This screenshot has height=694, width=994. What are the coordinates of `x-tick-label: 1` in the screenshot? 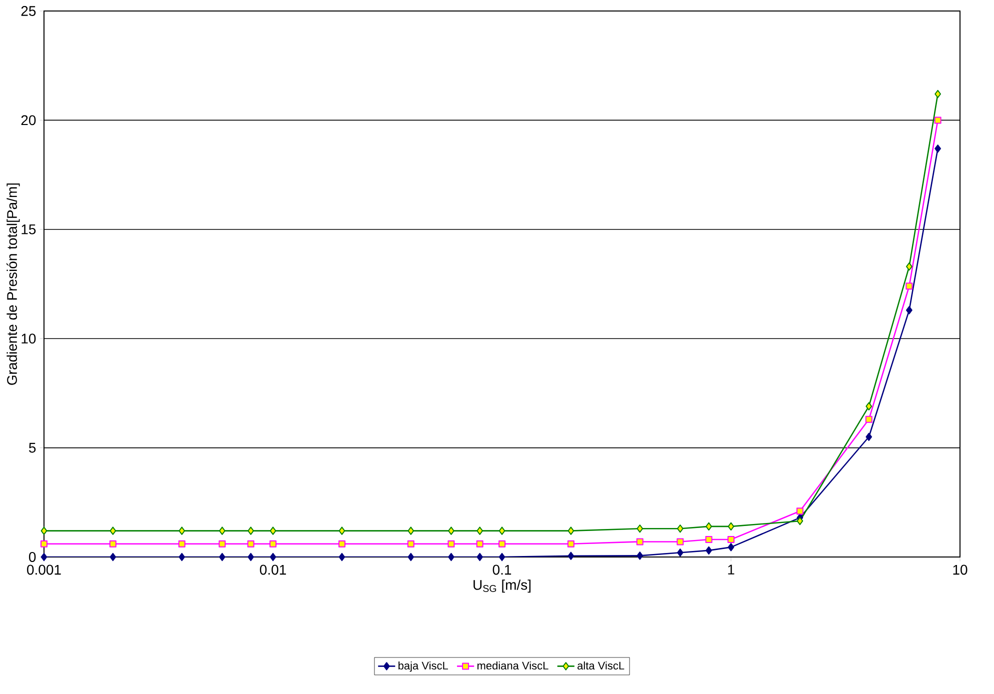 It's located at (731, 569).